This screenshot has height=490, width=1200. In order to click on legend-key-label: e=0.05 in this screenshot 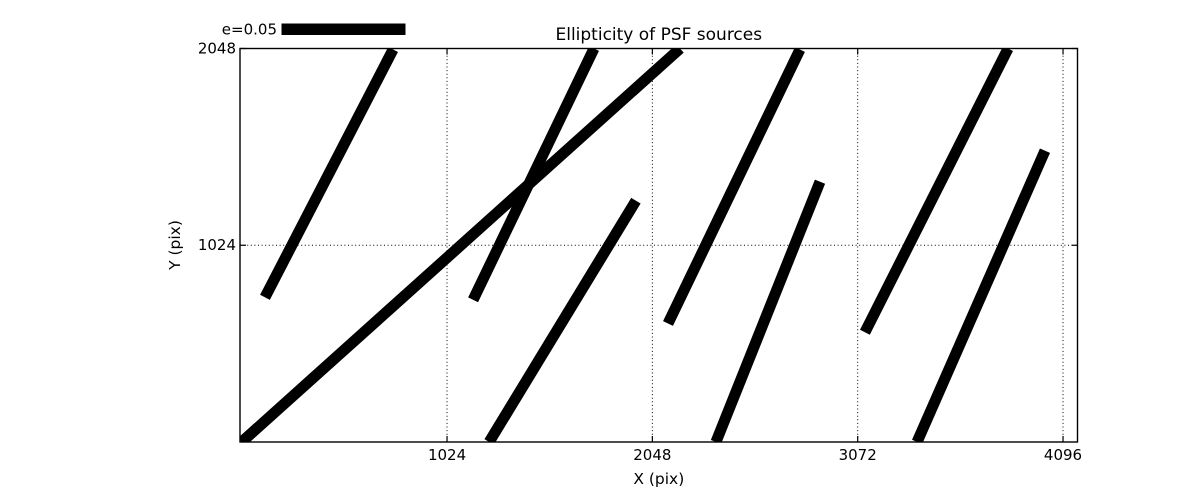, I will do `click(249, 30)`.